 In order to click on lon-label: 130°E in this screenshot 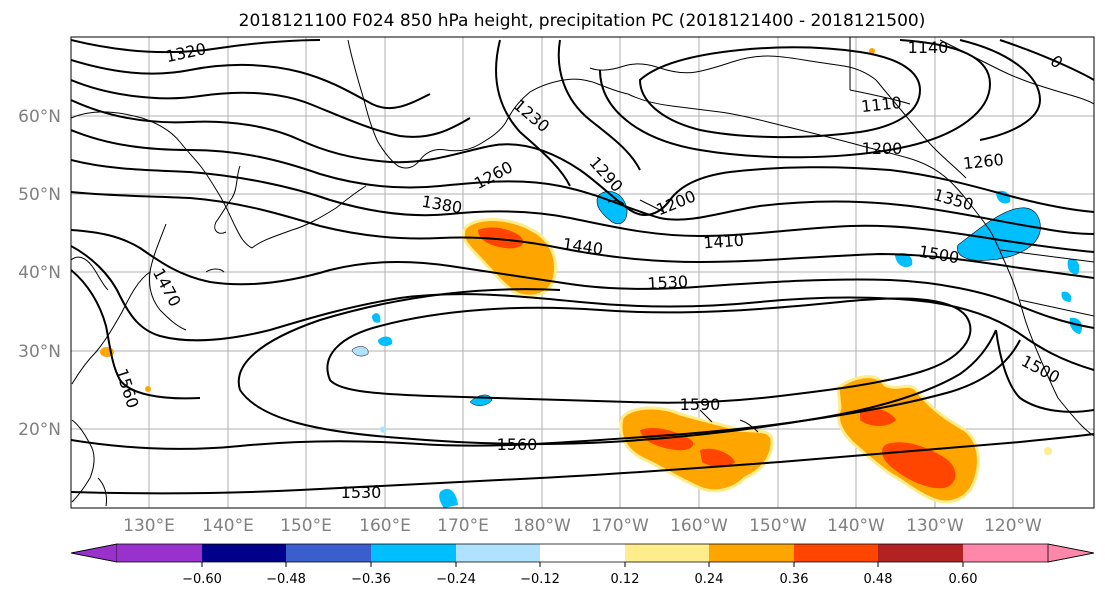, I will do `click(149, 526)`.